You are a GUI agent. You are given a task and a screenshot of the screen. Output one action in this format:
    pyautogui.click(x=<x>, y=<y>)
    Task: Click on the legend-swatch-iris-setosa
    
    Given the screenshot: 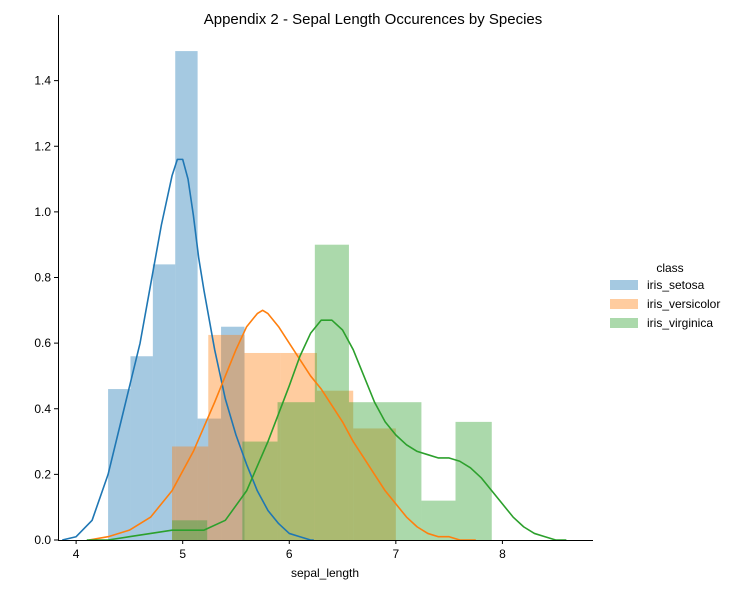 What is the action you would take?
    pyautogui.click(x=624, y=285)
    